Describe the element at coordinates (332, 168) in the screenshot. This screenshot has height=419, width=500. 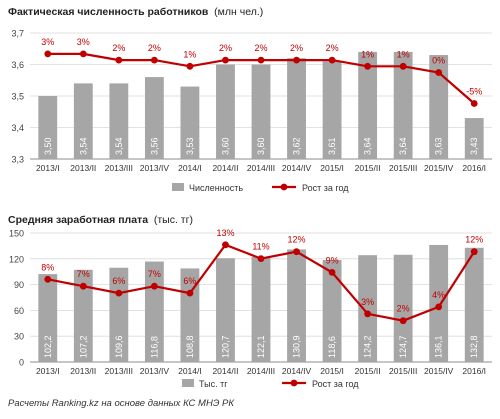
I see `chart1-x-tick-label: 2015/I` at that location.